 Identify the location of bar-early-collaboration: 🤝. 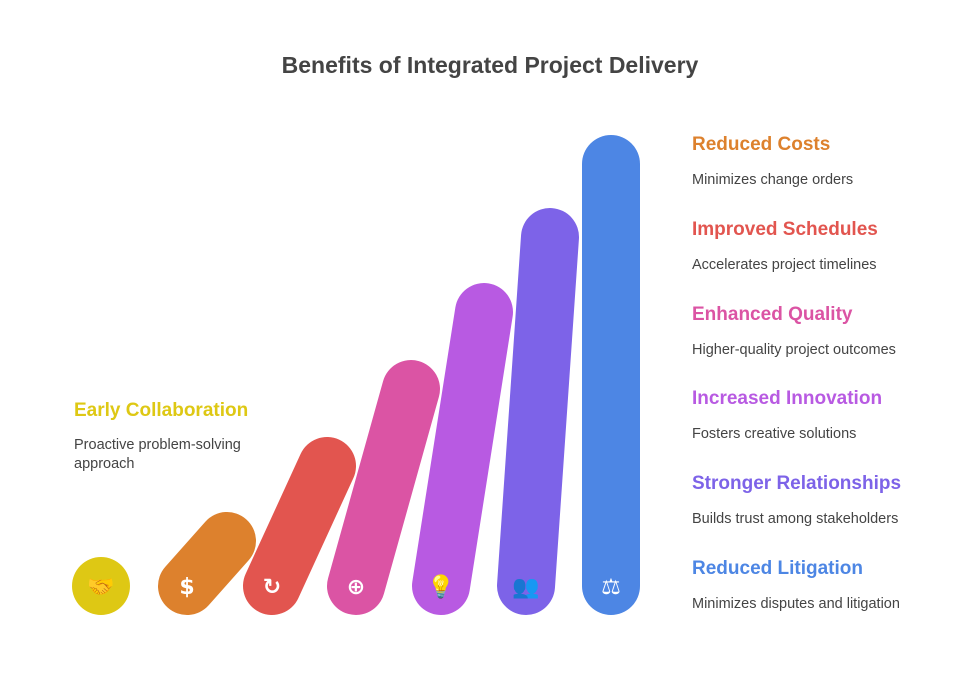
(101, 586).